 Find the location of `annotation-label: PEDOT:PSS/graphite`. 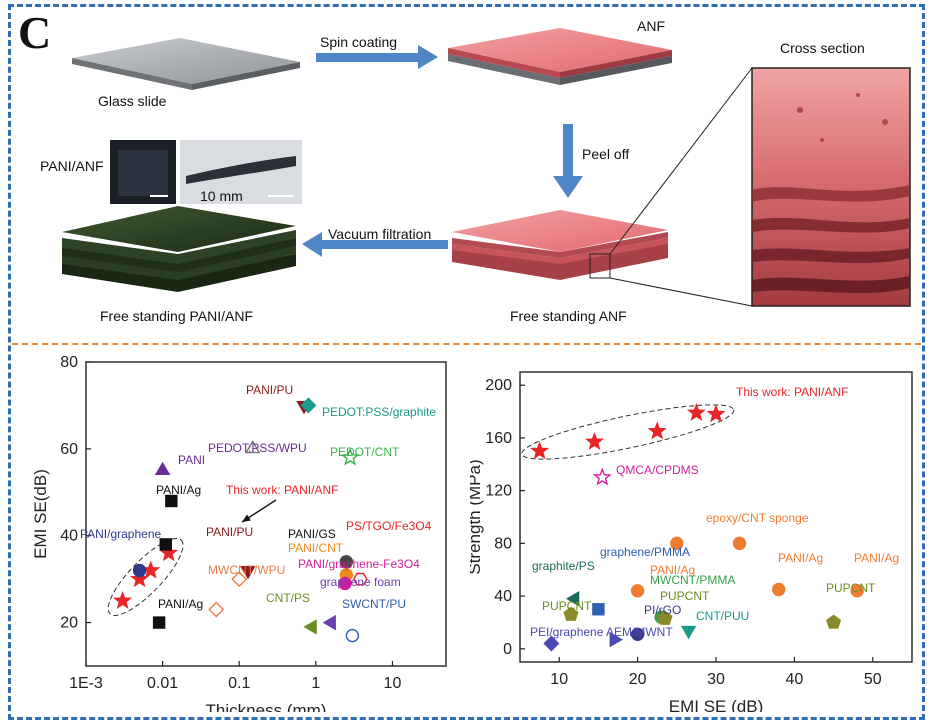

annotation-label: PEDOT:PSS/graphite is located at coordinates (379, 412).